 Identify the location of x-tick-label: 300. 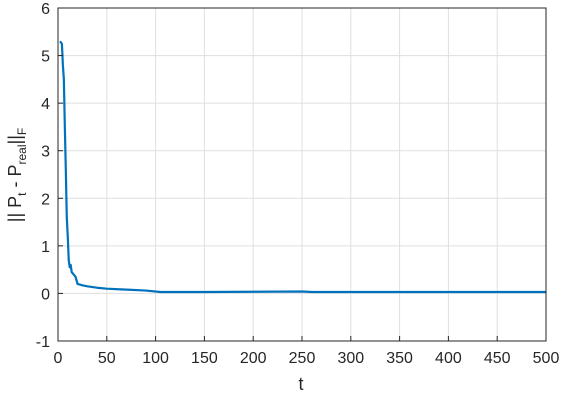
(350, 358).